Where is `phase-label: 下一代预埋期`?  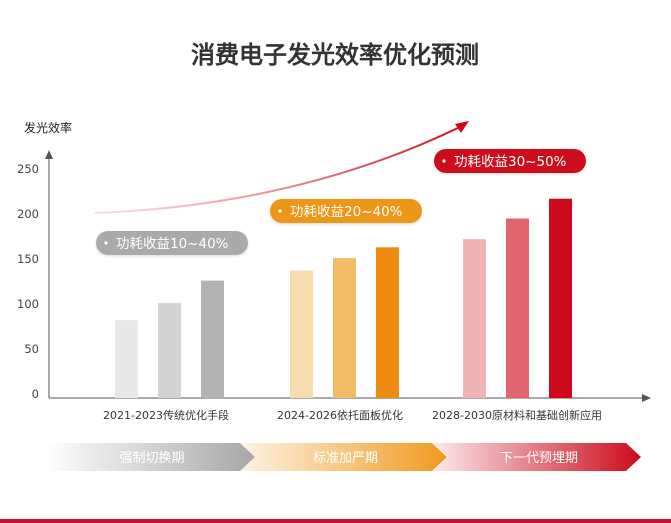 phase-label: 下一代预埋期 is located at coordinates (539, 458).